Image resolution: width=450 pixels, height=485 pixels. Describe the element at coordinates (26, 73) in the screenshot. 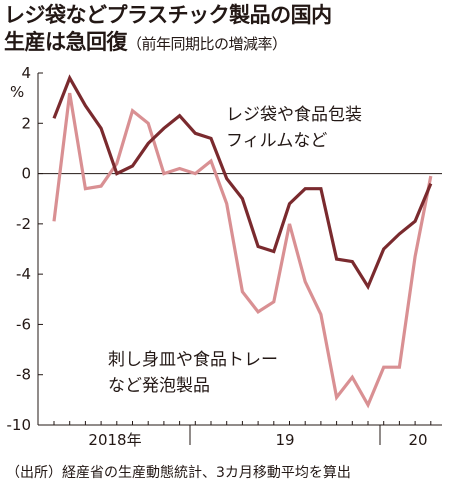

I see `y-tick-label: 4` at that location.